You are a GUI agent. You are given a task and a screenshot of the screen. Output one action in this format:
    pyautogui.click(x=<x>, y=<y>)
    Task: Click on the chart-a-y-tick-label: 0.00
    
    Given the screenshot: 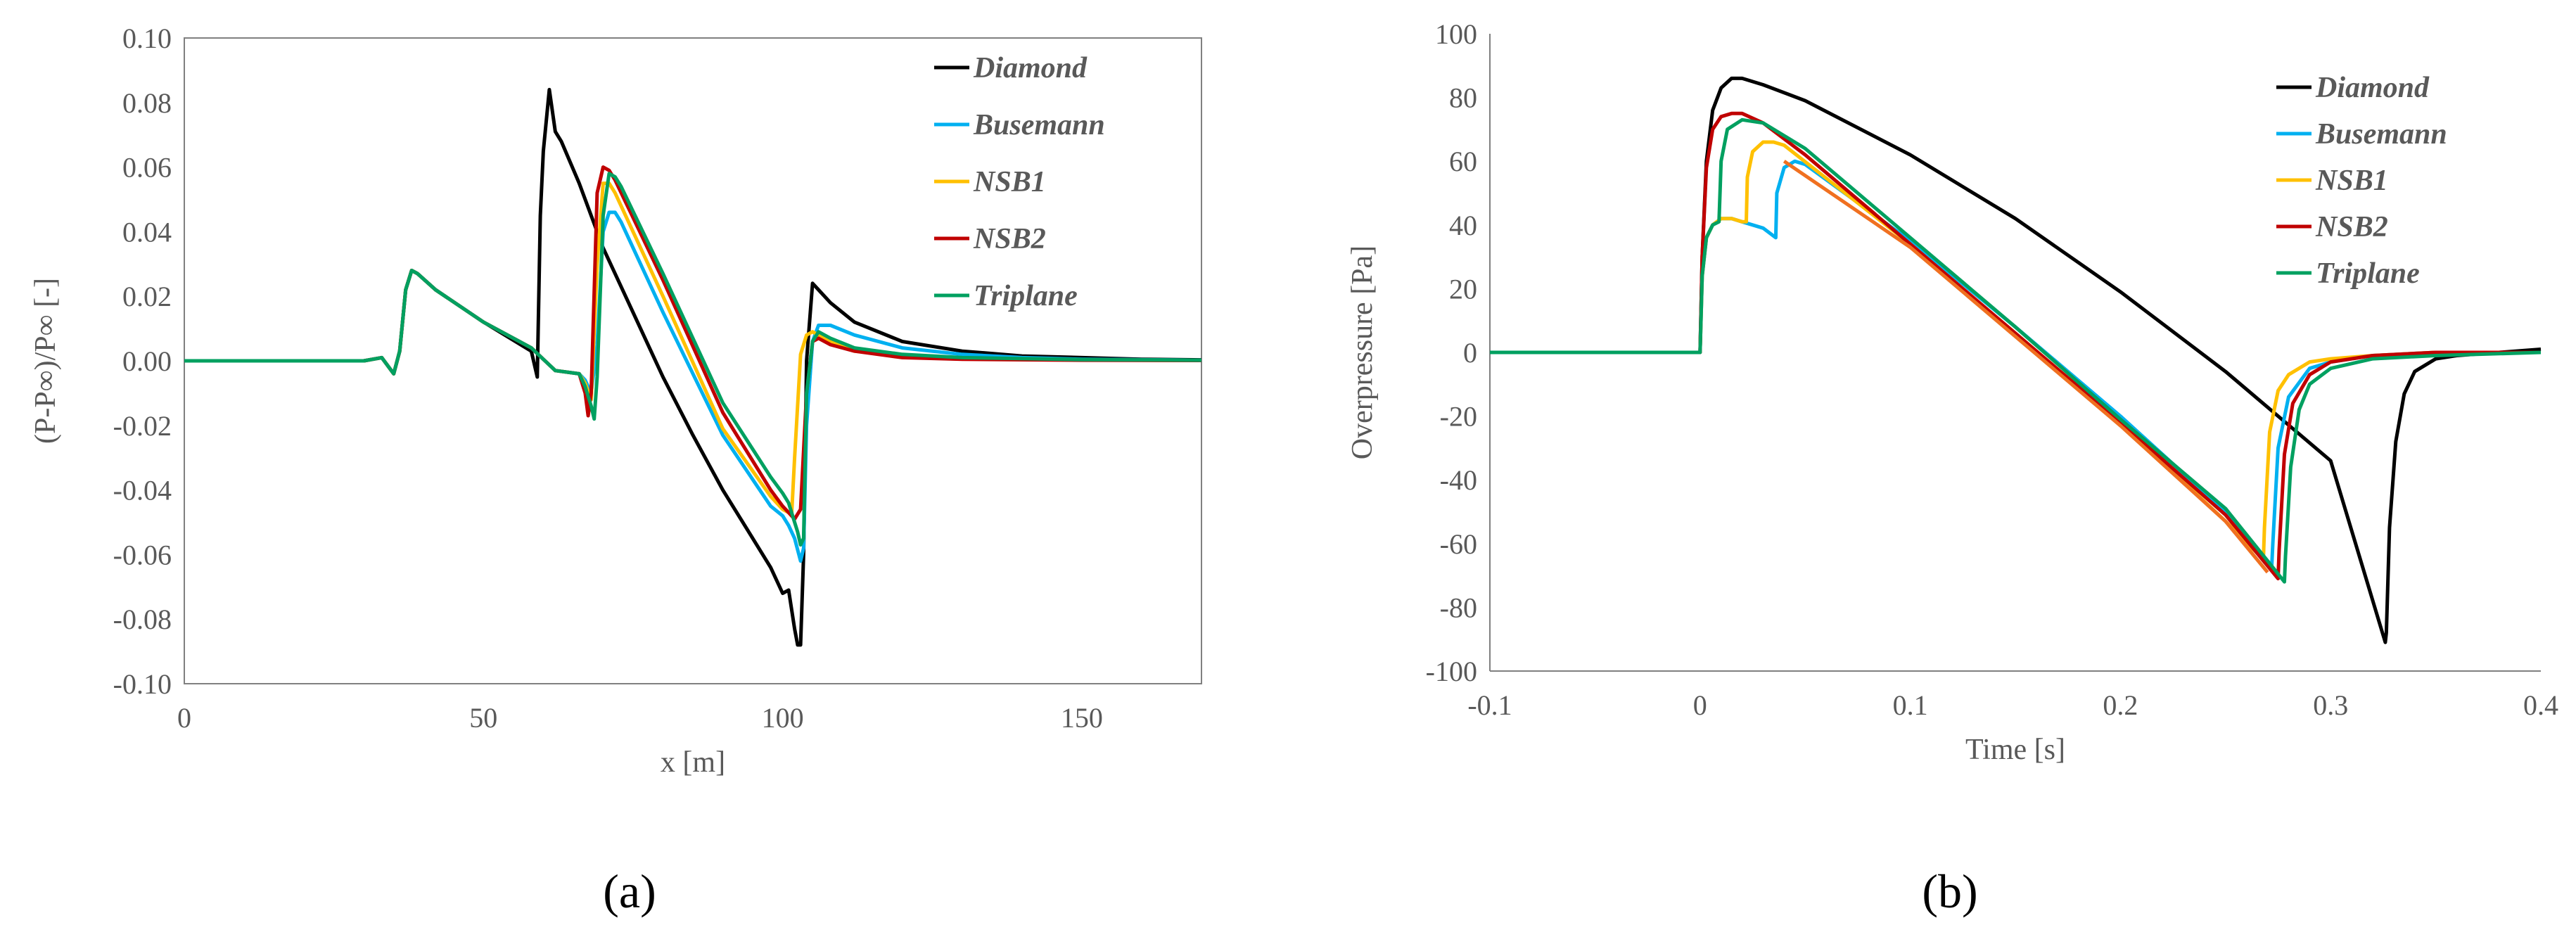 What is the action you would take?
    pyautogui.click(x=147, y=361)
    